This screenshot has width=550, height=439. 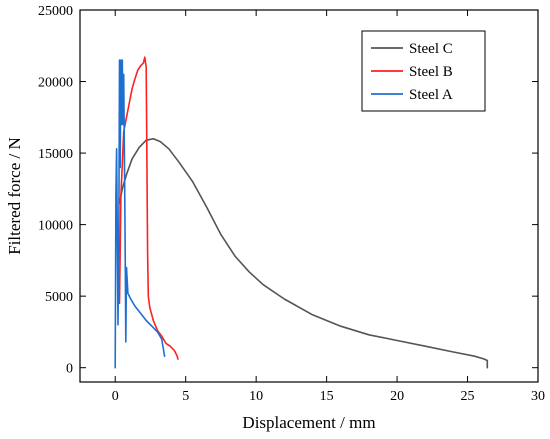 What do you see at coordinates (55, 154) in the screenshot?
I see `y-tick-label: 15000` at bounding box center [55, 154].